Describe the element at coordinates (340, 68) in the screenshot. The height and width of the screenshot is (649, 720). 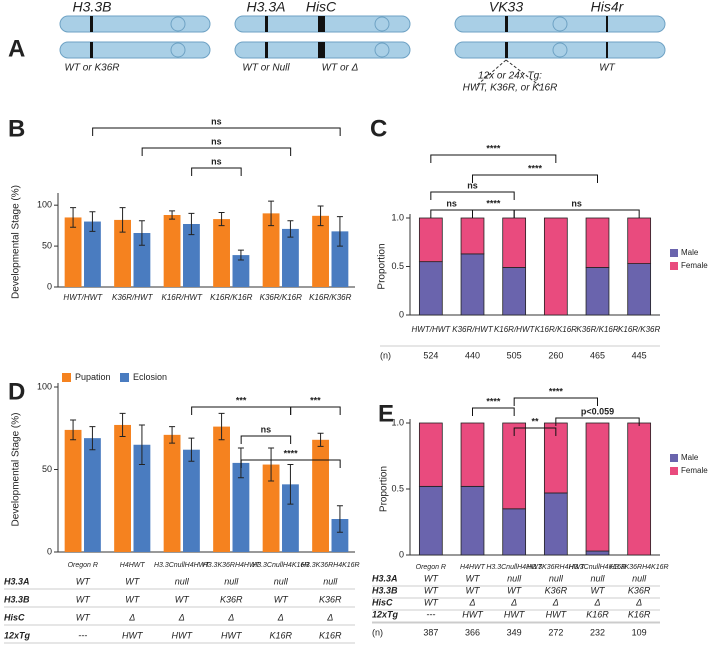
I see `allele-label: WT or Δ` at that location.